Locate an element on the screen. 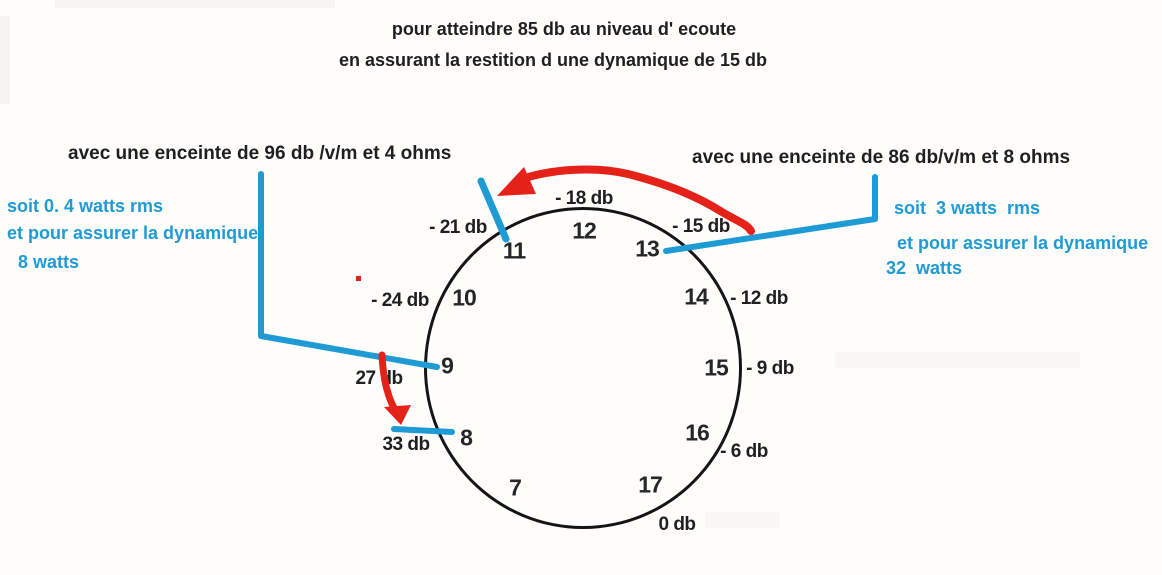 The height and width of the screenshot is (575, 1162). dial-hour-8: 8 is located at coordinates (466, 437).